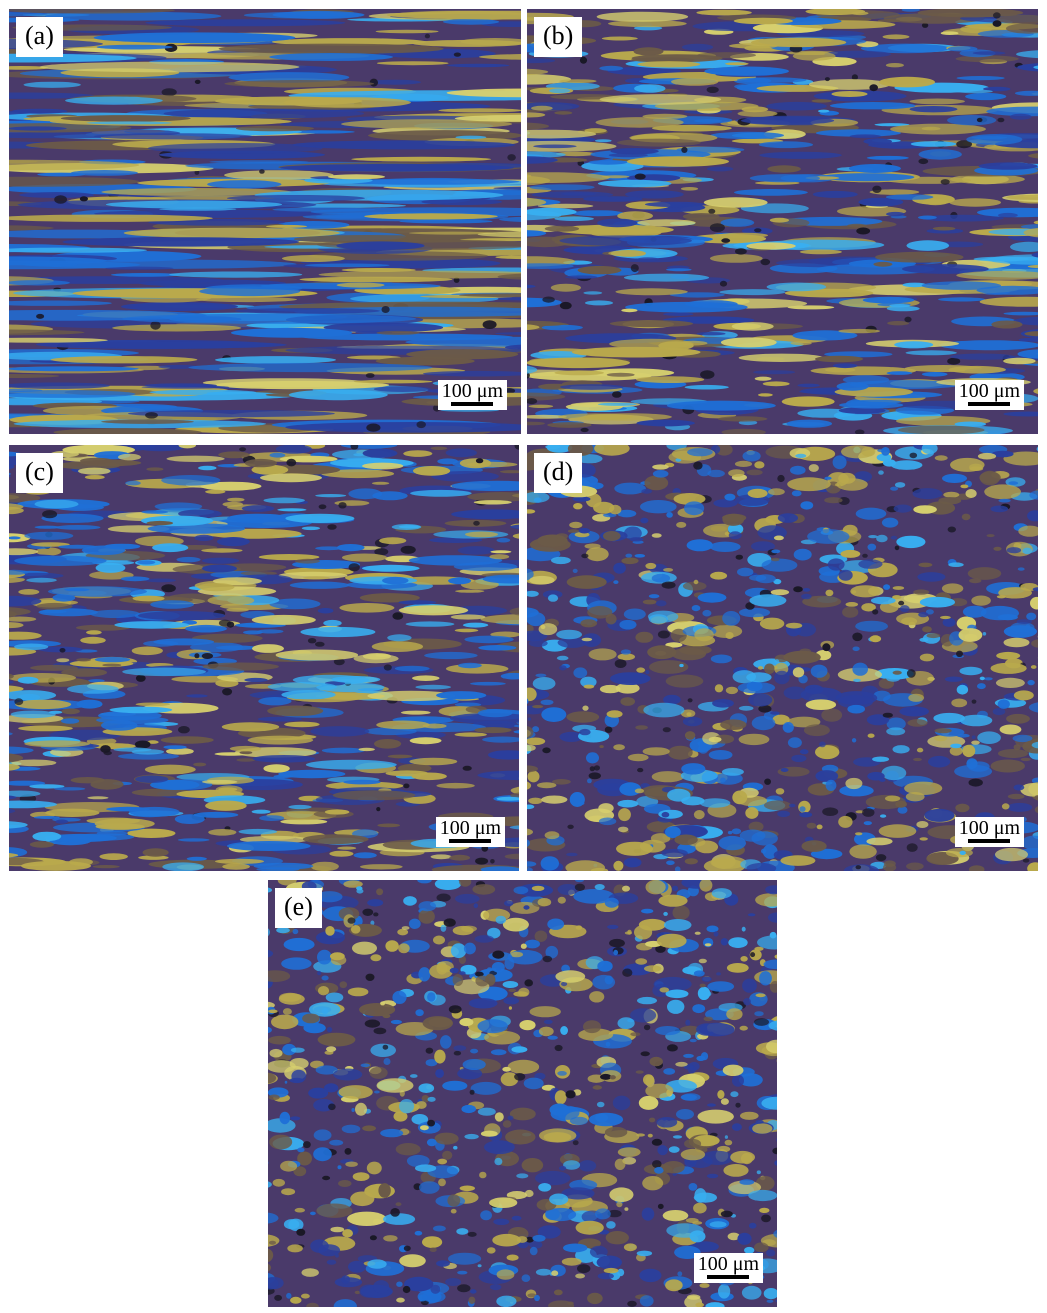  Describe the element at coordinates (989, 395) in the screenshot. I see `scale-bar: 100 μm` at that location.